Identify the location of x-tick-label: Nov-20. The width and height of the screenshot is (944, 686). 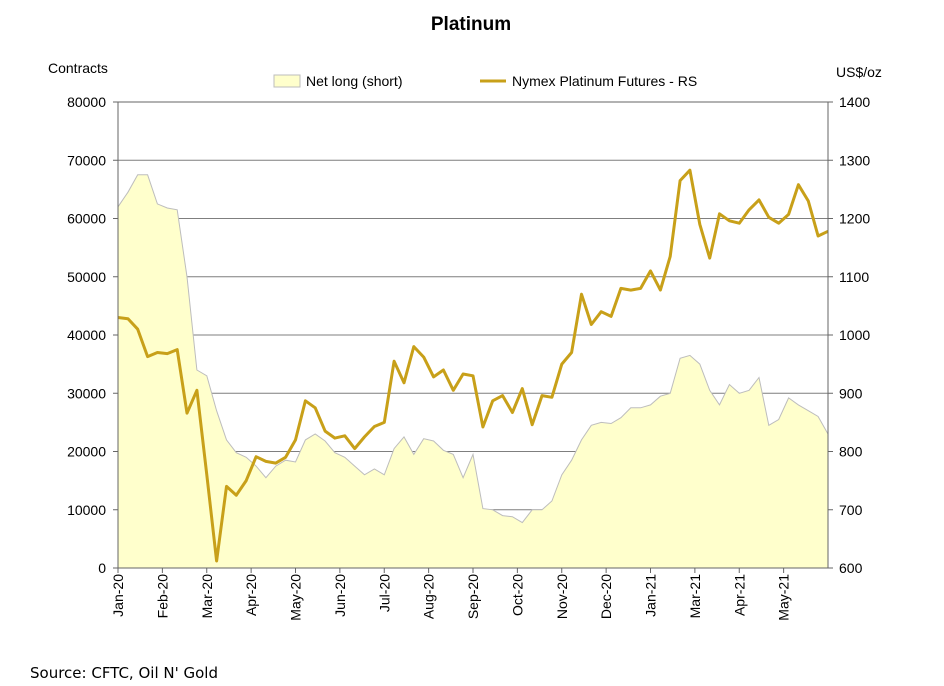
(562, 596).